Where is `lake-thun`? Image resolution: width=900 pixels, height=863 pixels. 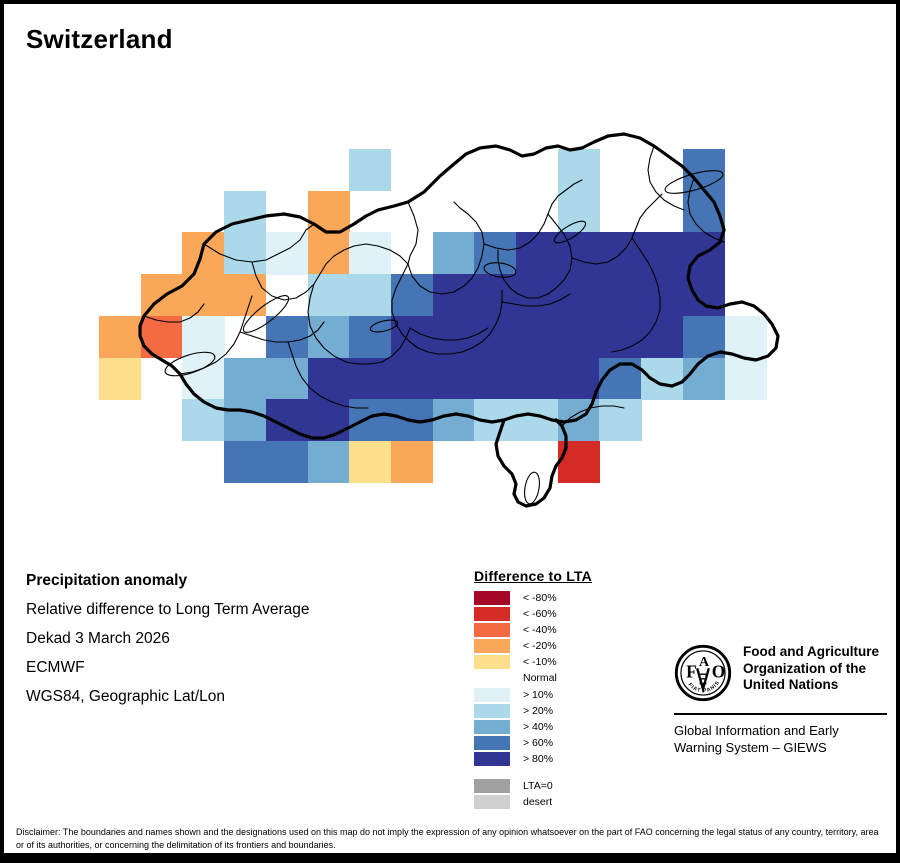 lake-thun is located at coordinates (384, 326).